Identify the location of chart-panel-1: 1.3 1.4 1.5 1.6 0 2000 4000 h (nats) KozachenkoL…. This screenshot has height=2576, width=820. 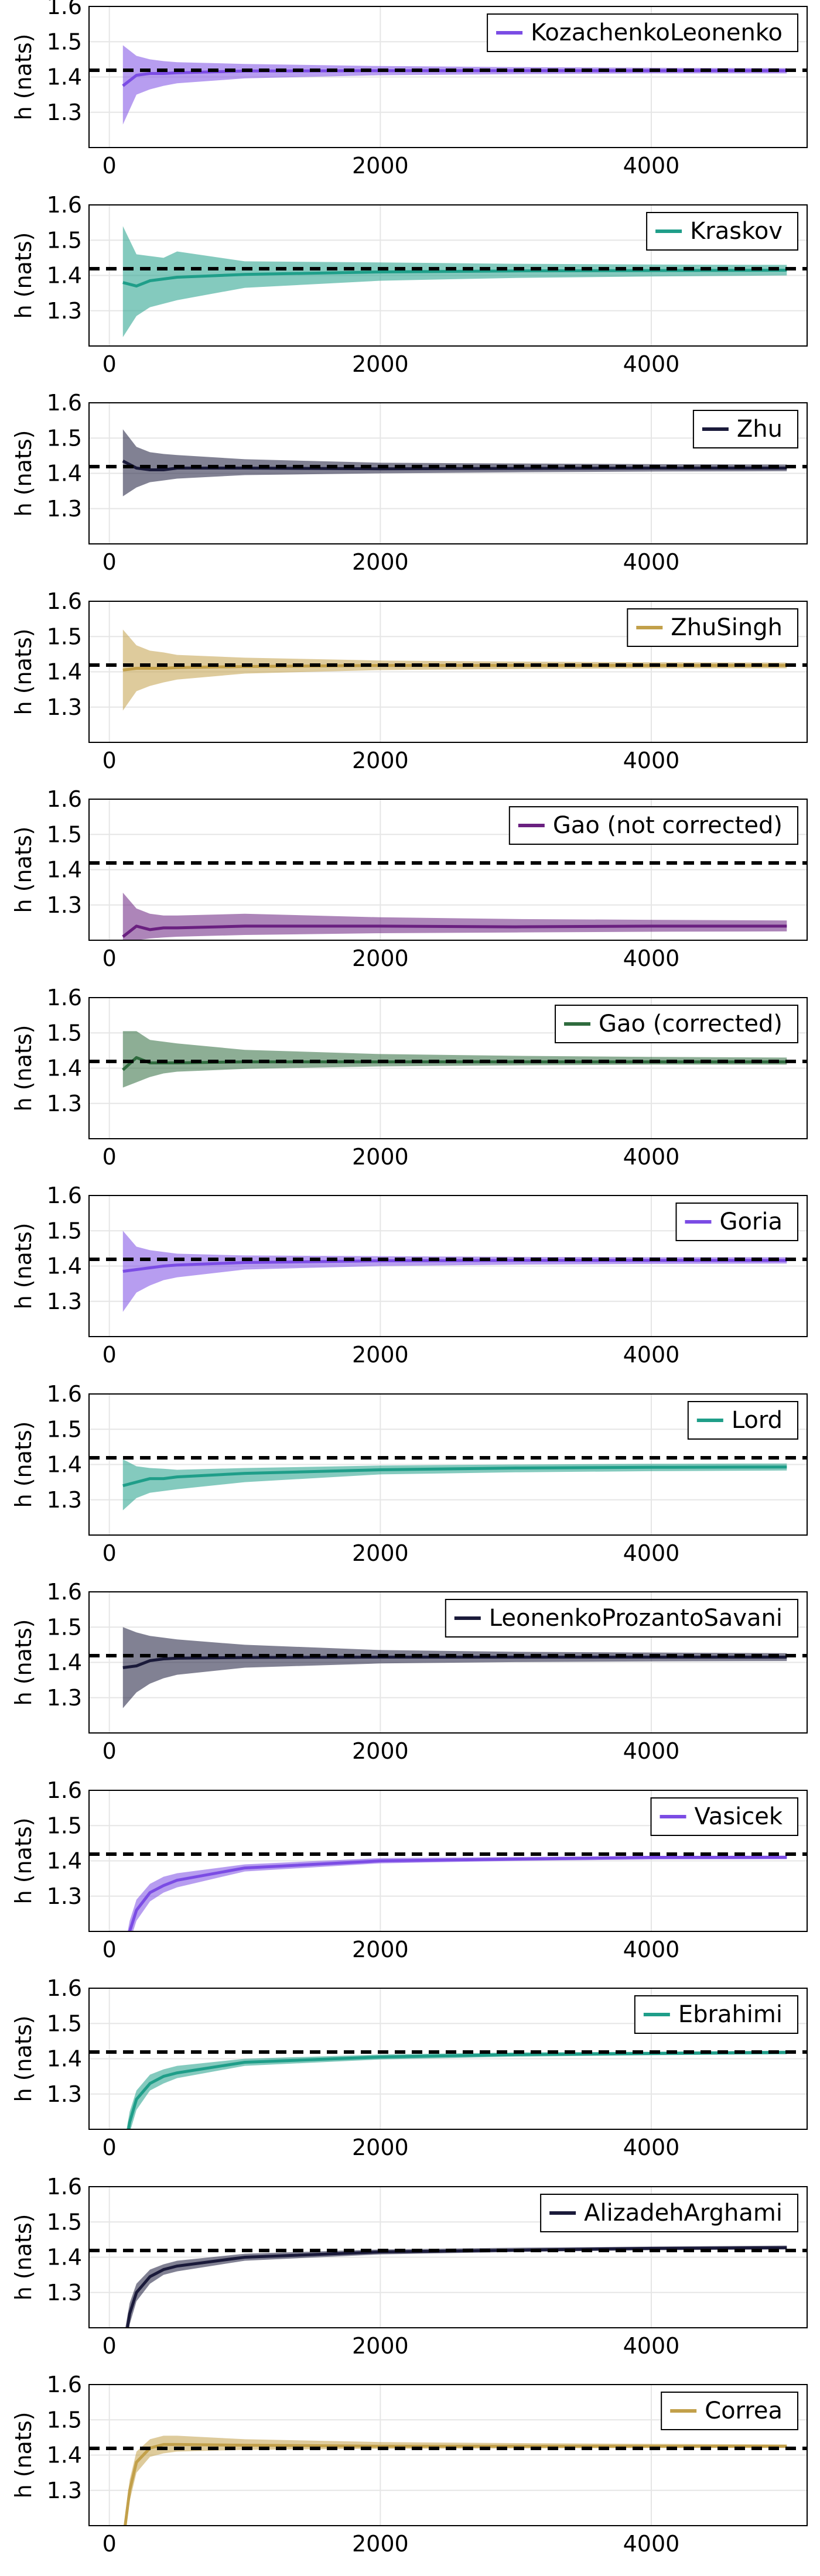
(409, 89).